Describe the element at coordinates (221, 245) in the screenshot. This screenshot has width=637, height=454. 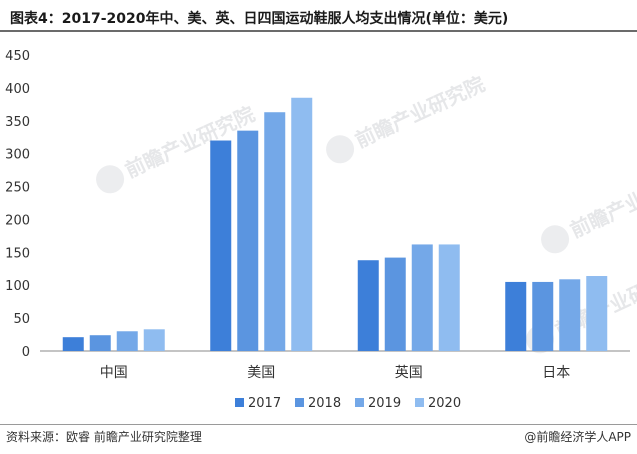
I see `bar-美国-2017` at that location.